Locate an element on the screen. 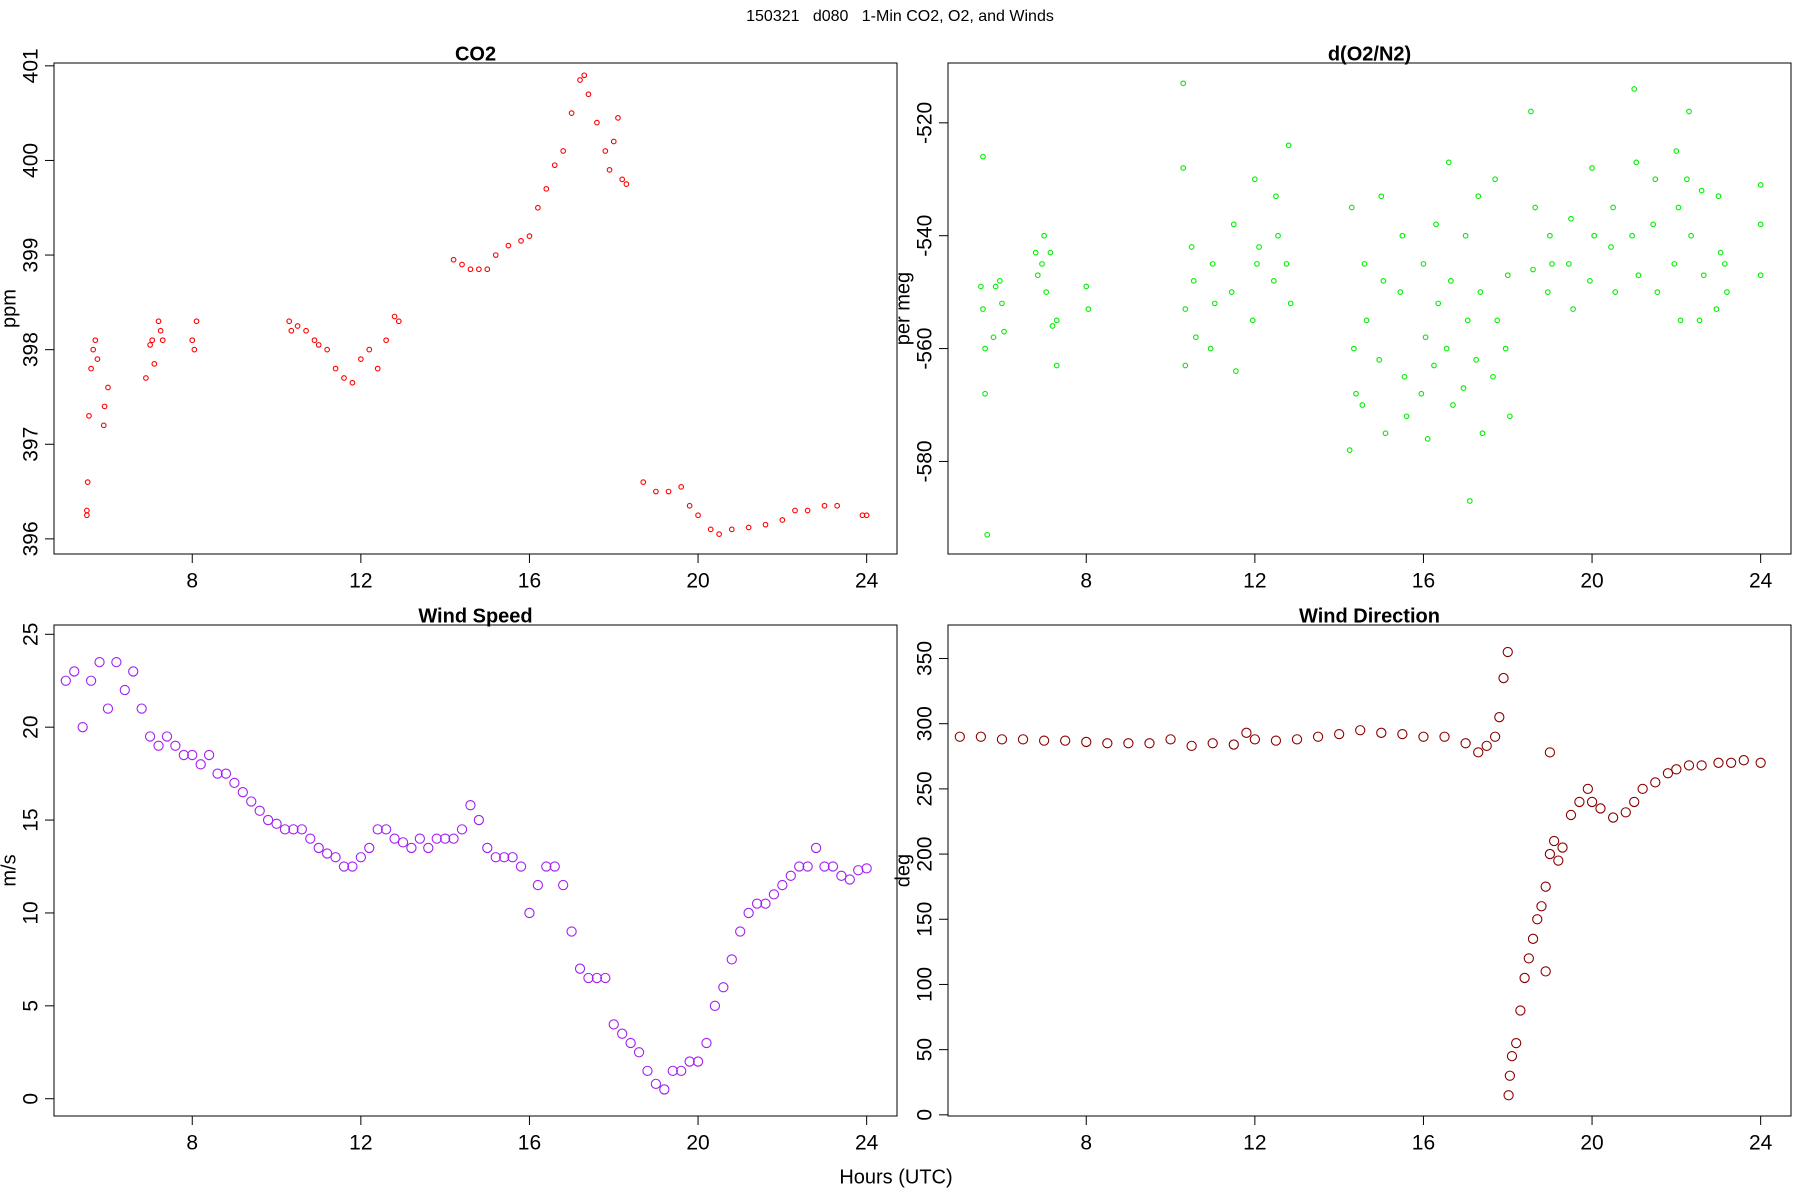  panel-title: Wind Direction is located at coordinates (1369, 616).